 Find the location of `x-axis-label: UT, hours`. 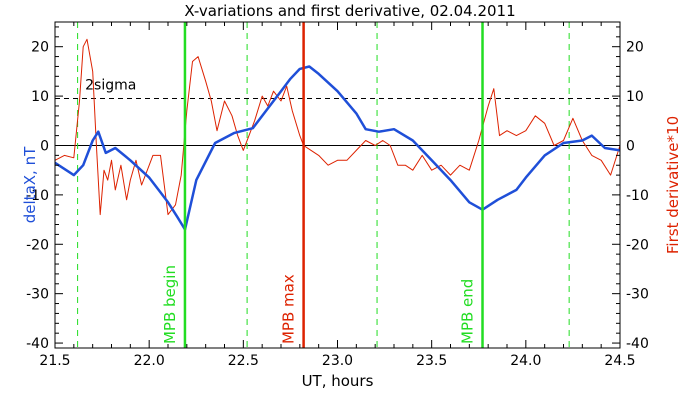

x-axis-label: UT, hours is located at coordinates (338, 381).